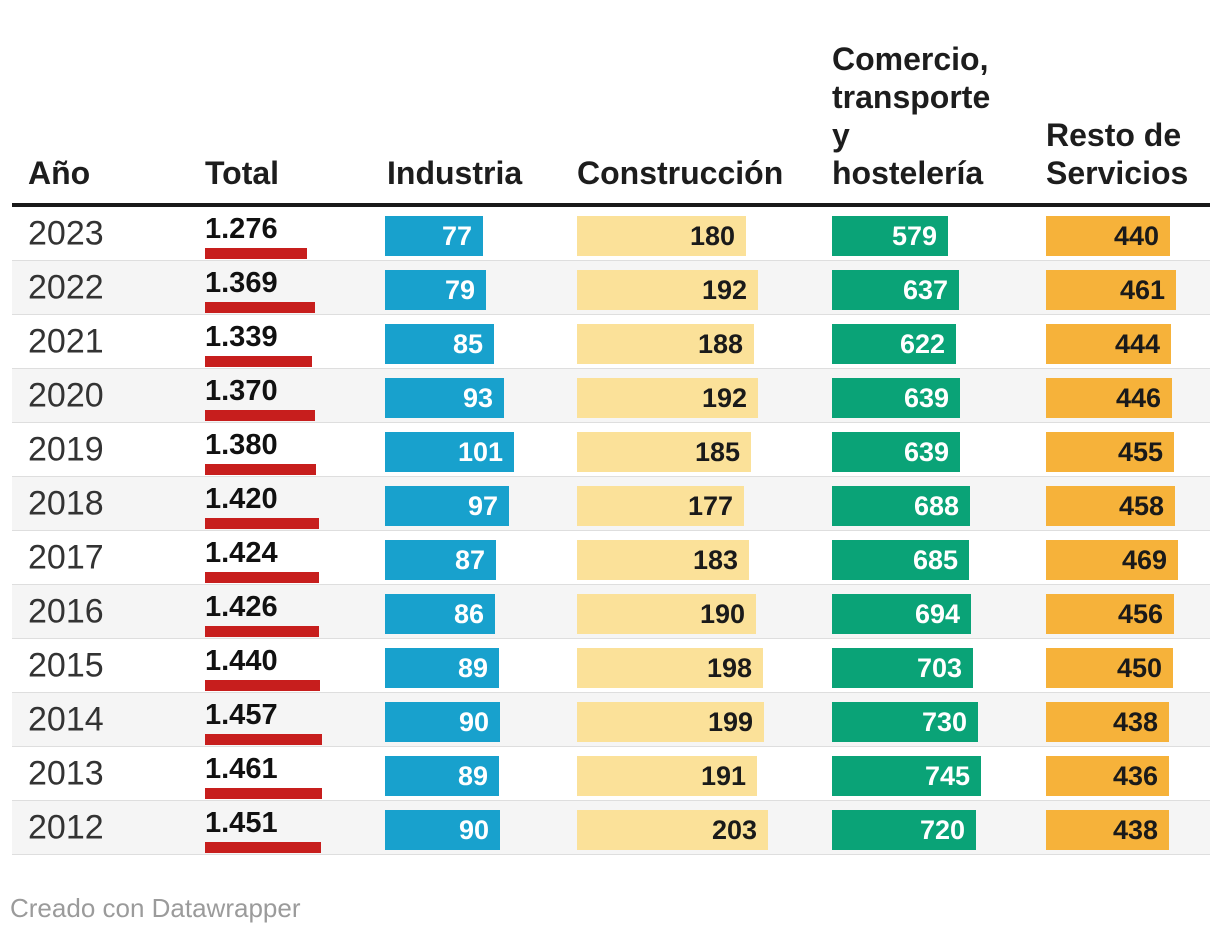  Describe the element at coordinates (242, 173) in the screenshot. I see `column-header-total: Total` at that location.